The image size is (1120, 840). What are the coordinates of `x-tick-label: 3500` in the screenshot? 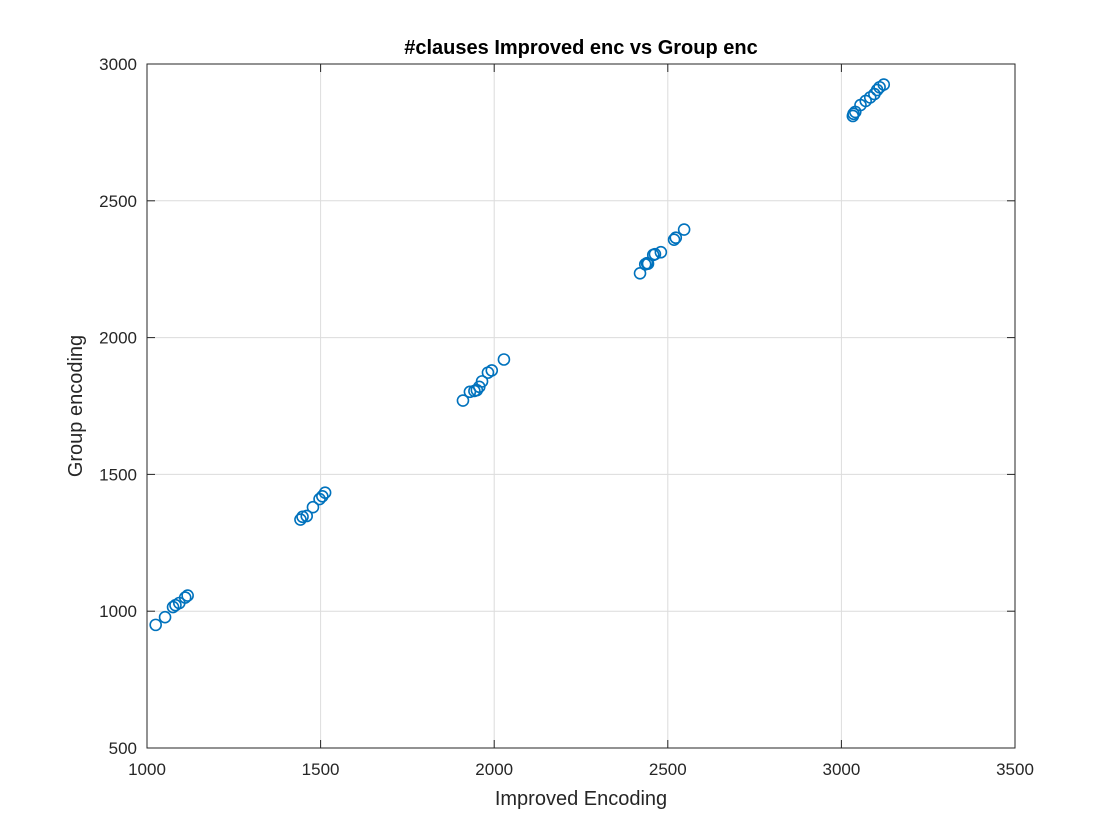 It's located at (1015, 769).